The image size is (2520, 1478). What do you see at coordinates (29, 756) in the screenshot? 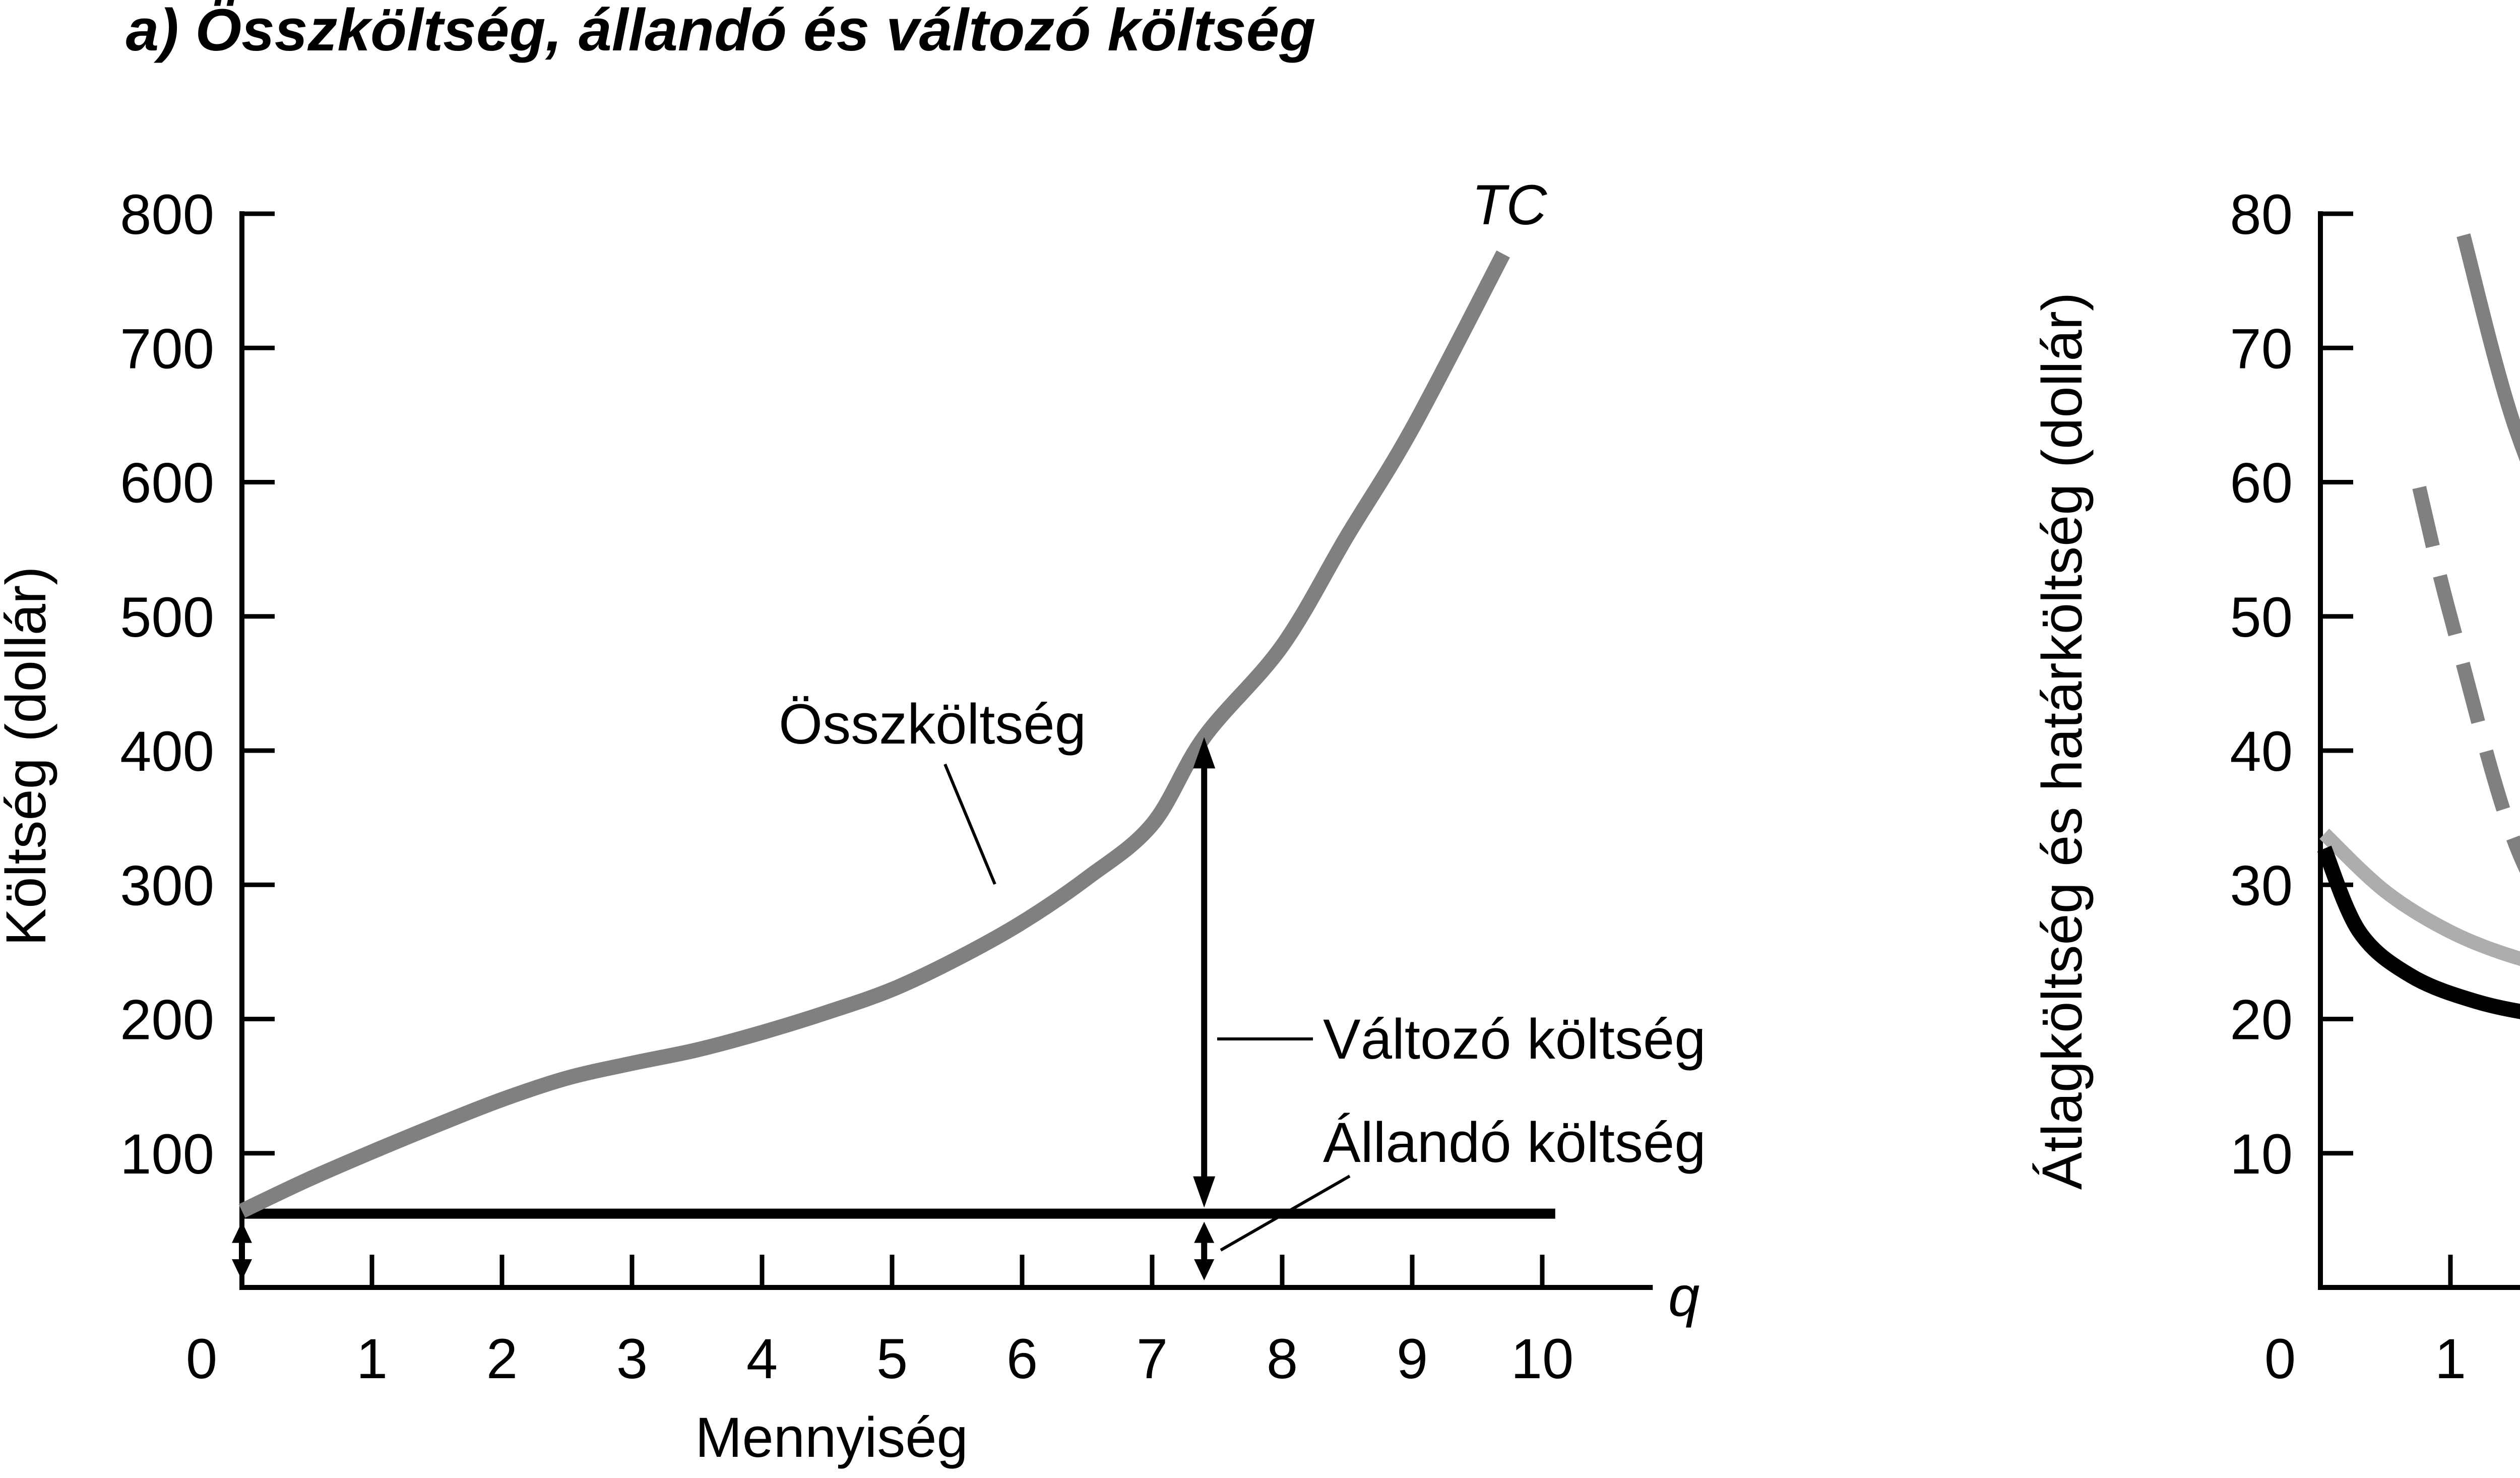
I see `panel-a-y-axis-title: Költség (dollár)` at bounding box center [29, 756].